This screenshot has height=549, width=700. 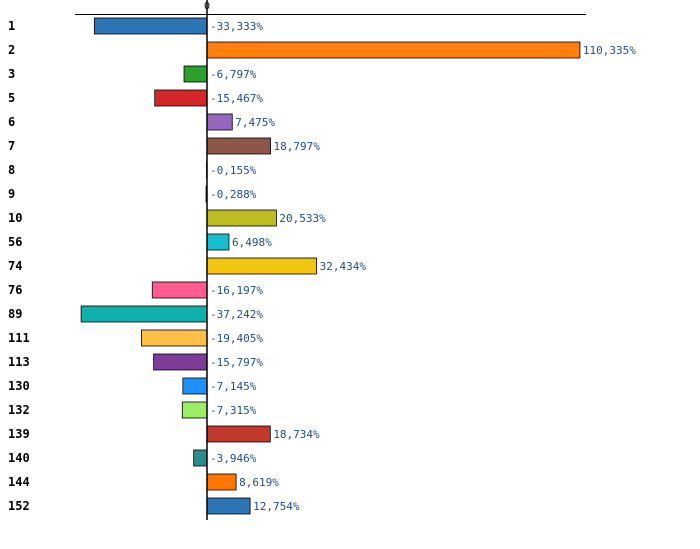 I want to click on value-label: 7,475%, so click(x=255, y=122).